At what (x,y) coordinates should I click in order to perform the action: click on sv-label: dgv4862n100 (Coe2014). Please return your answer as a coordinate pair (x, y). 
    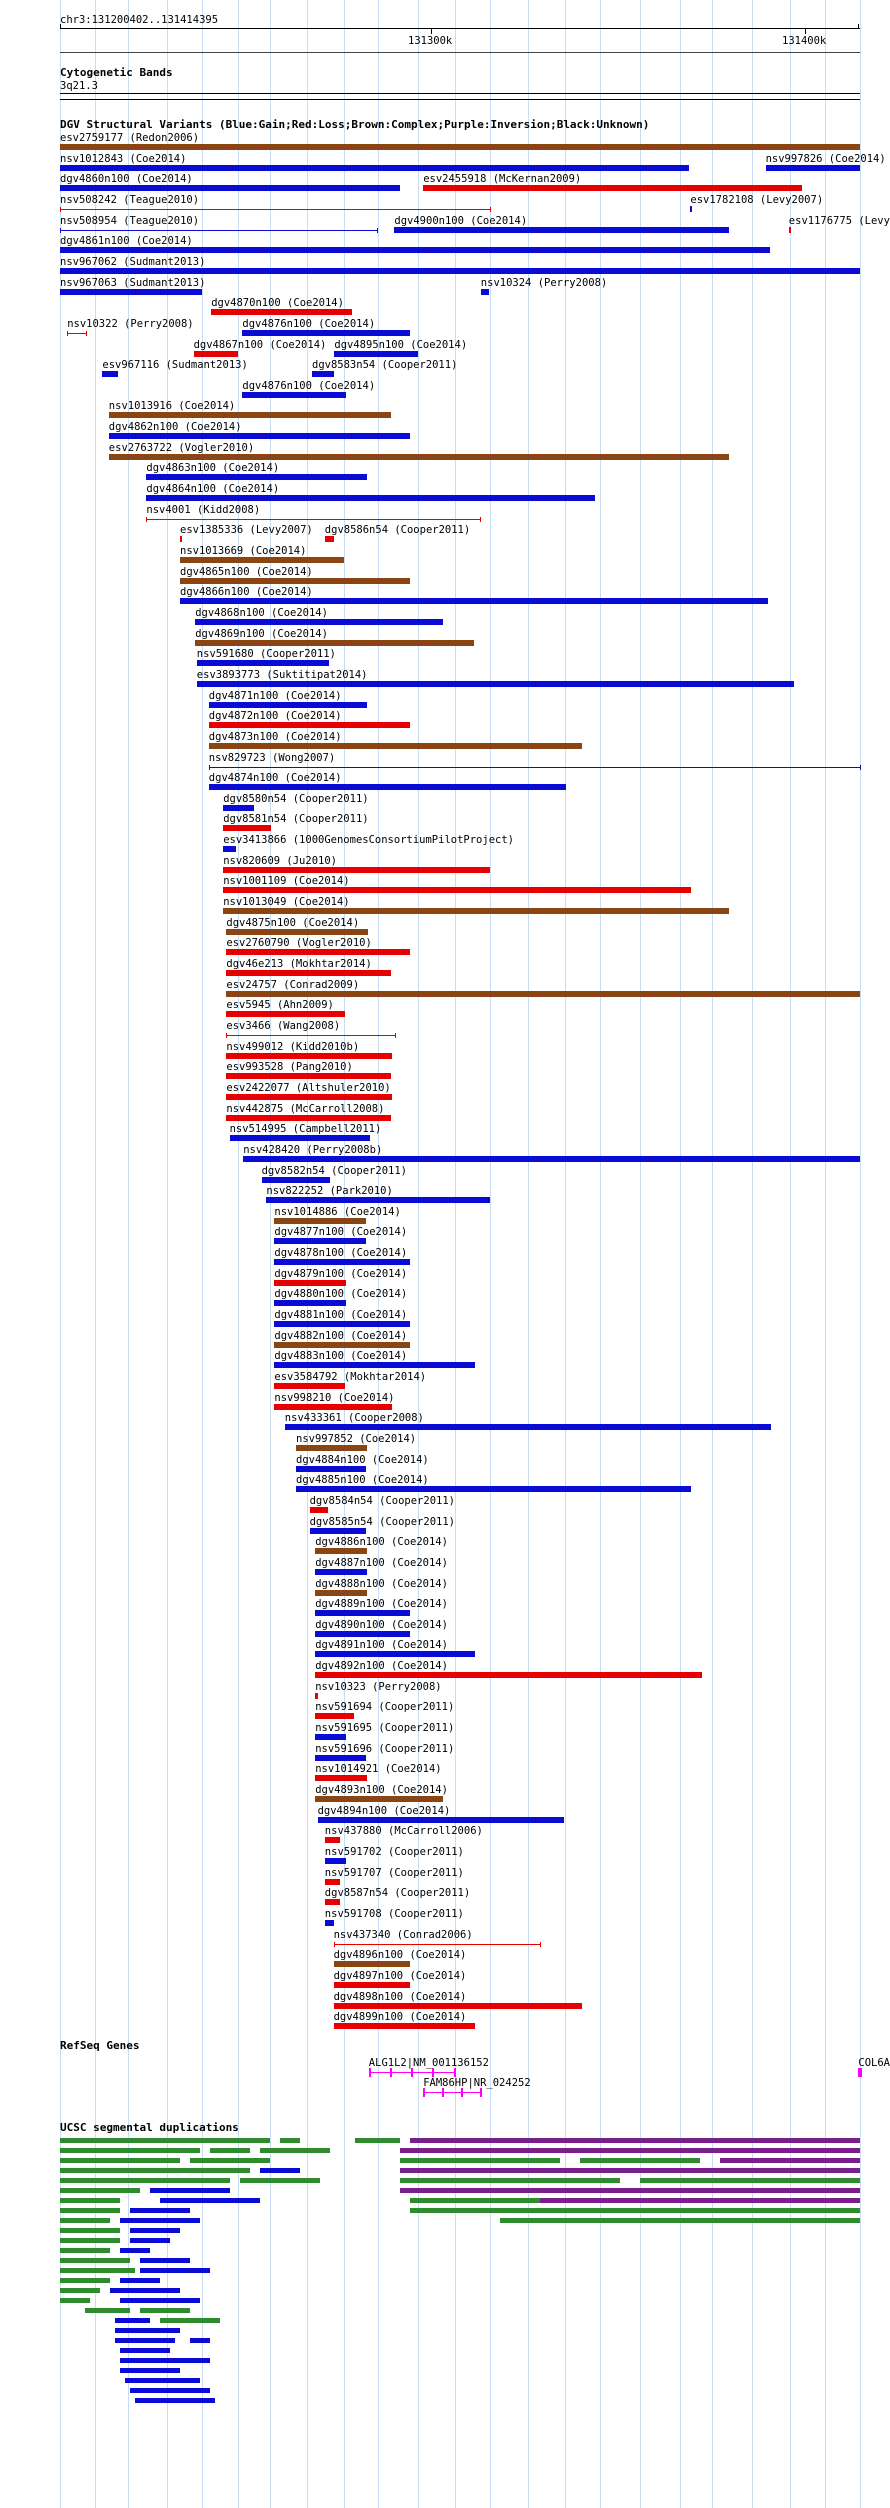
    Looking at the image, I should click on (175, 427).